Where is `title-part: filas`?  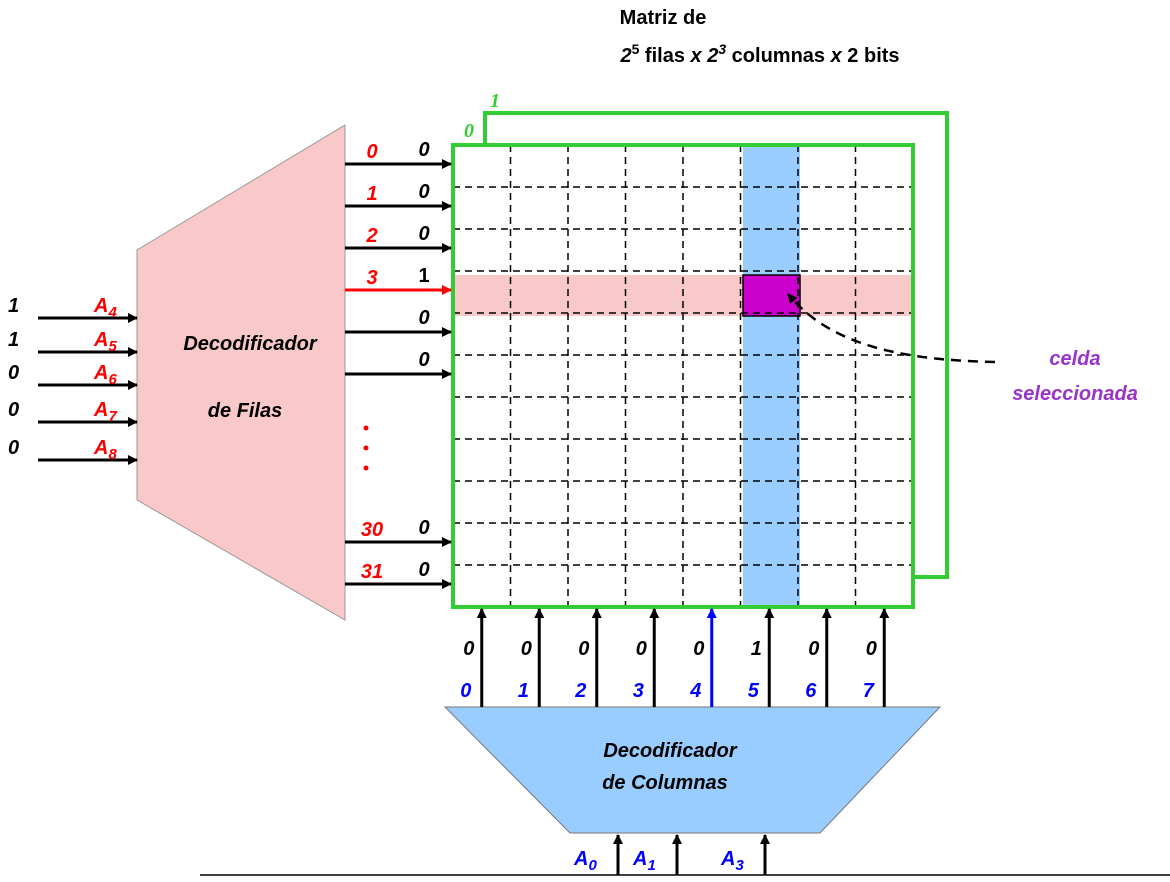 title-part: filas is located at coordinates (664, 56).